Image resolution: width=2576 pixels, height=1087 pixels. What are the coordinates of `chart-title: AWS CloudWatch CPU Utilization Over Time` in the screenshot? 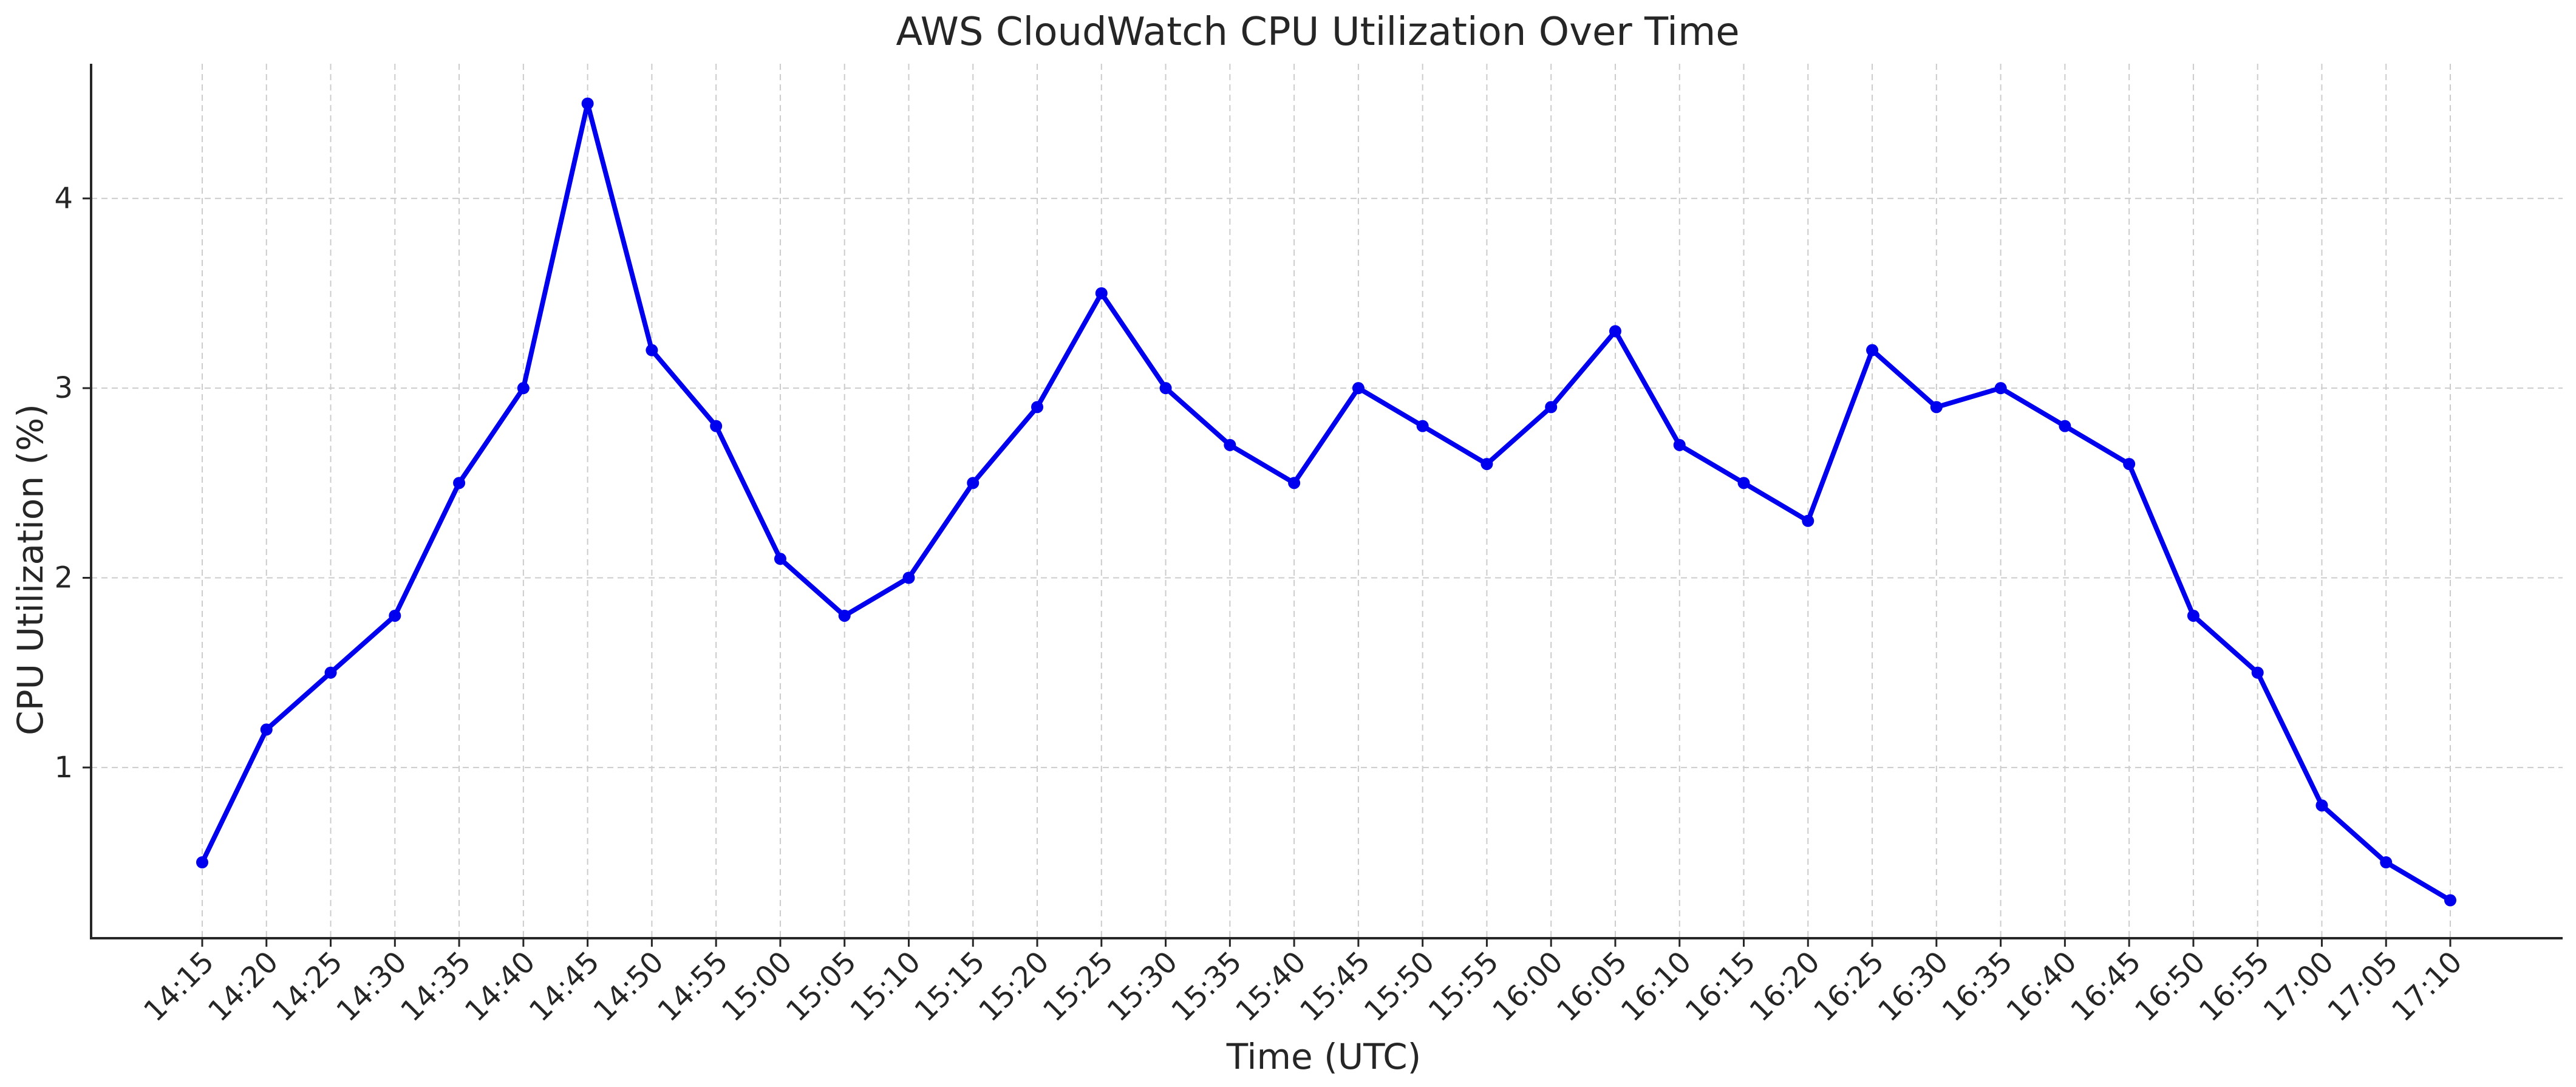 It's located at (1317, 32).